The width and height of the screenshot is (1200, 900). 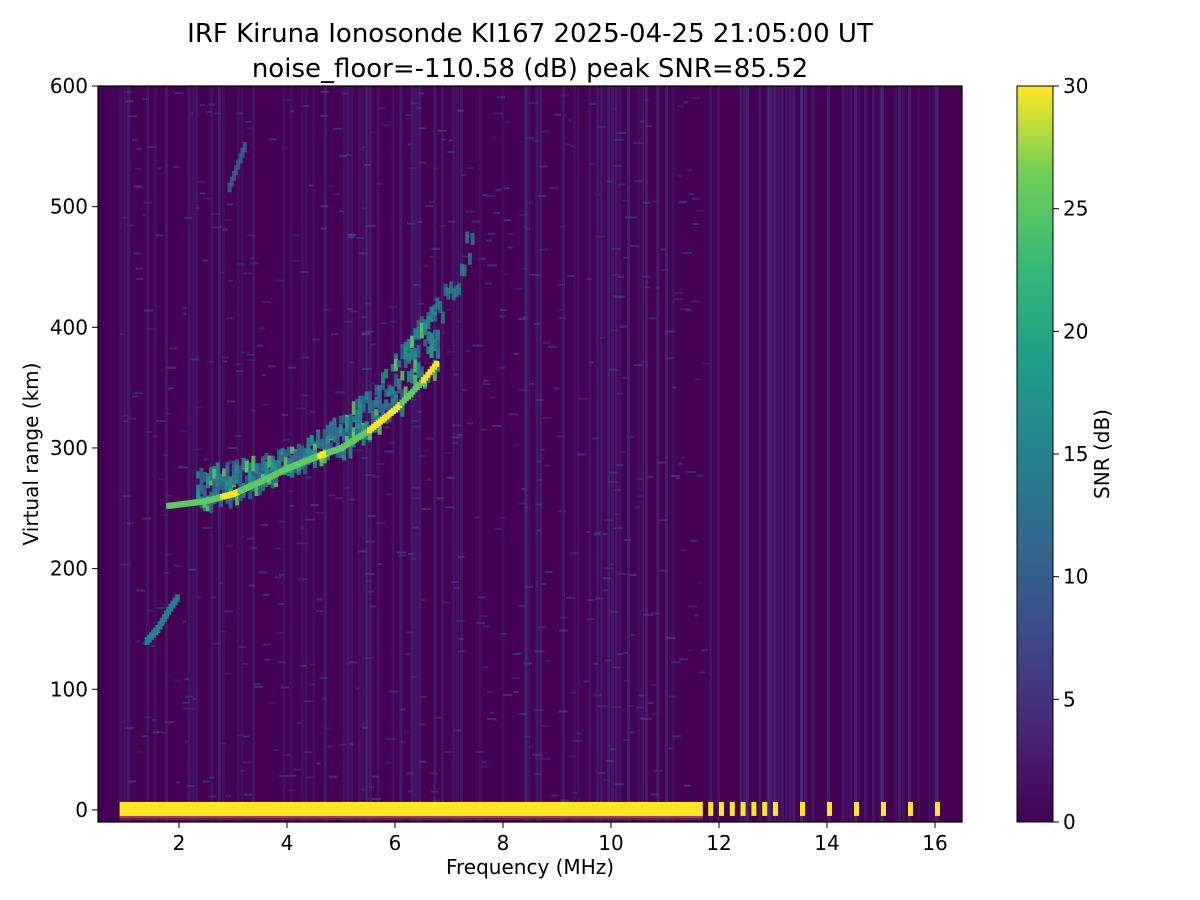 I want to click on y-tick-label: 300, so click(x=69, y=448).